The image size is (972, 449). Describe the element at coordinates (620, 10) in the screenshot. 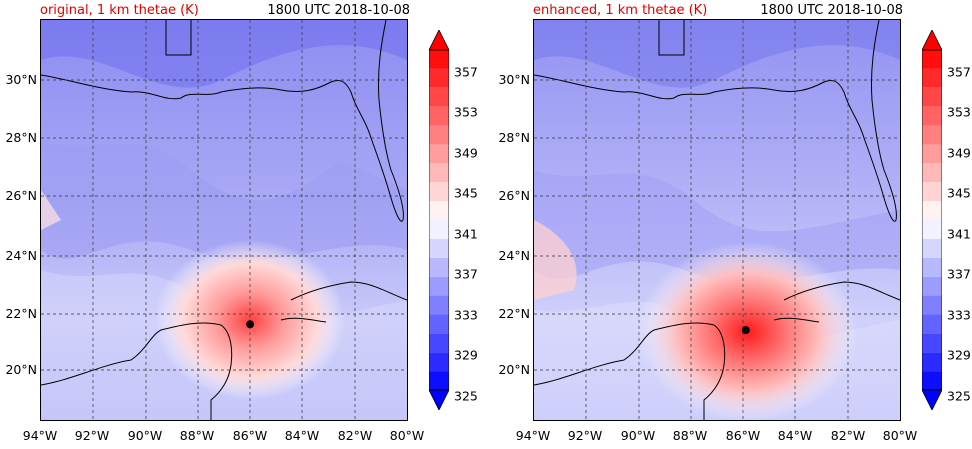

I see `panel-title: enhanced, 1 km thetae (K)` at that location.